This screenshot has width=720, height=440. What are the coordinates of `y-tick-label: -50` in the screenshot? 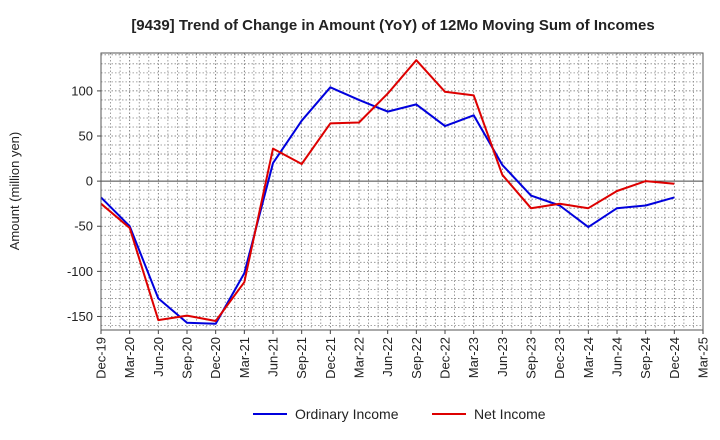 It's located at (83, 226).